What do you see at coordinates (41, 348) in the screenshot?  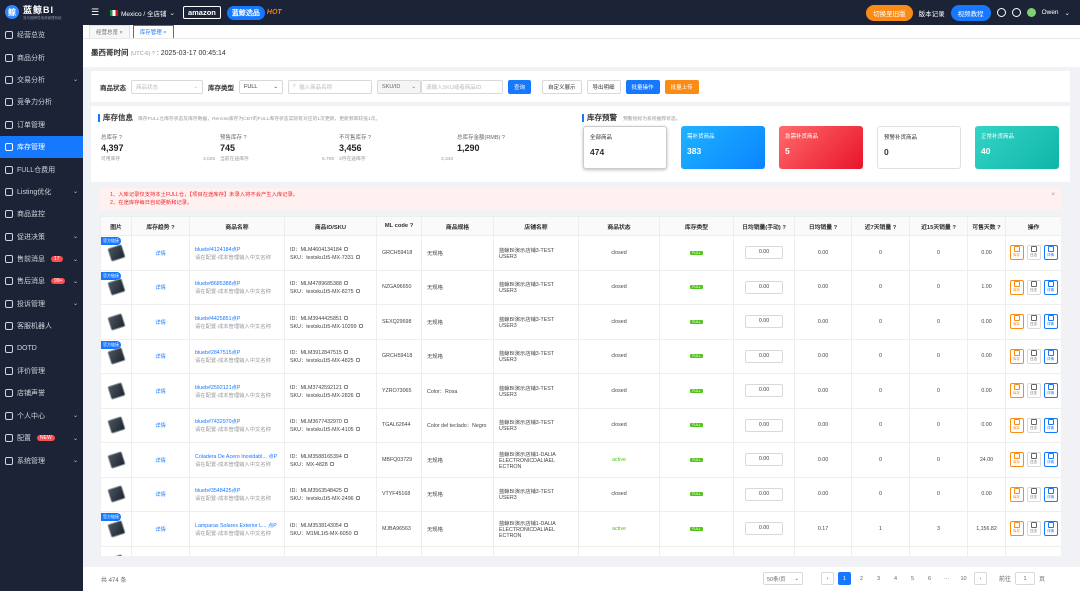 I see `sidebar-item: DOTD` at bounding box center [41, 348].